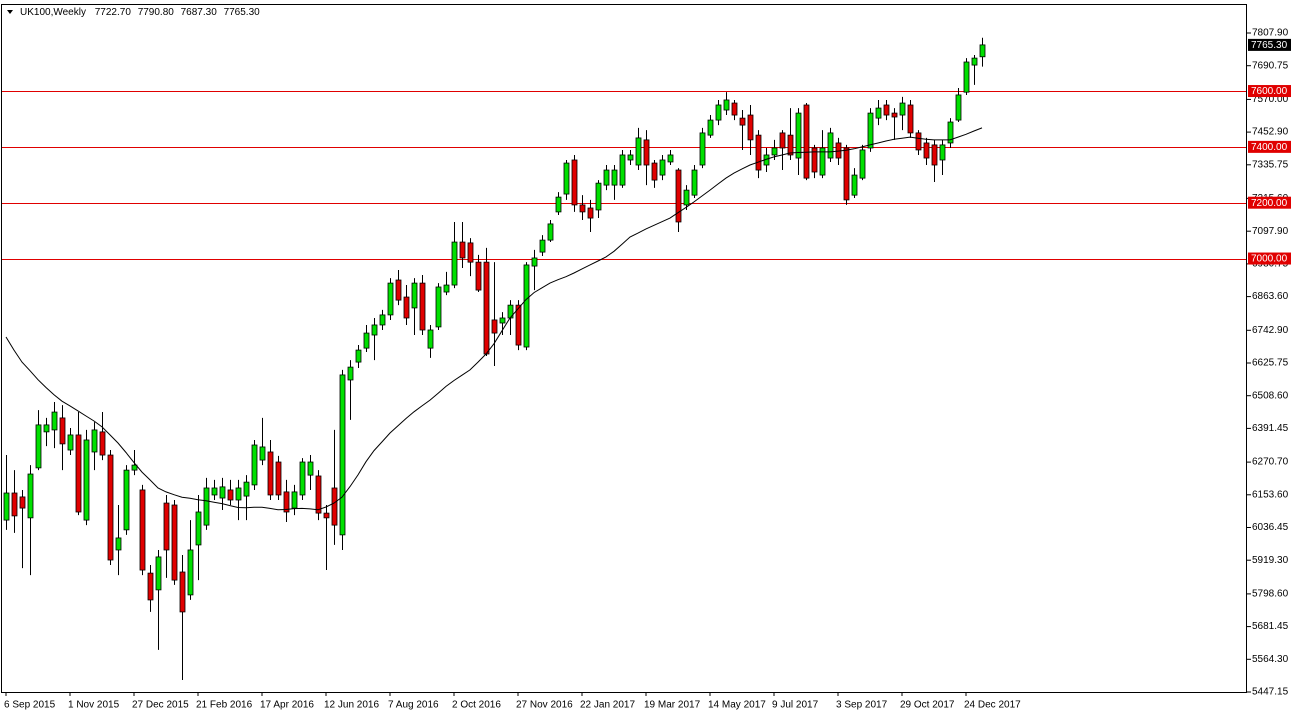 This screenshot has width=1292, height=719. Describe the element at coordinates (1270, 296) in the screenshot. I see `y-tick-label: 6863.60` at that location.